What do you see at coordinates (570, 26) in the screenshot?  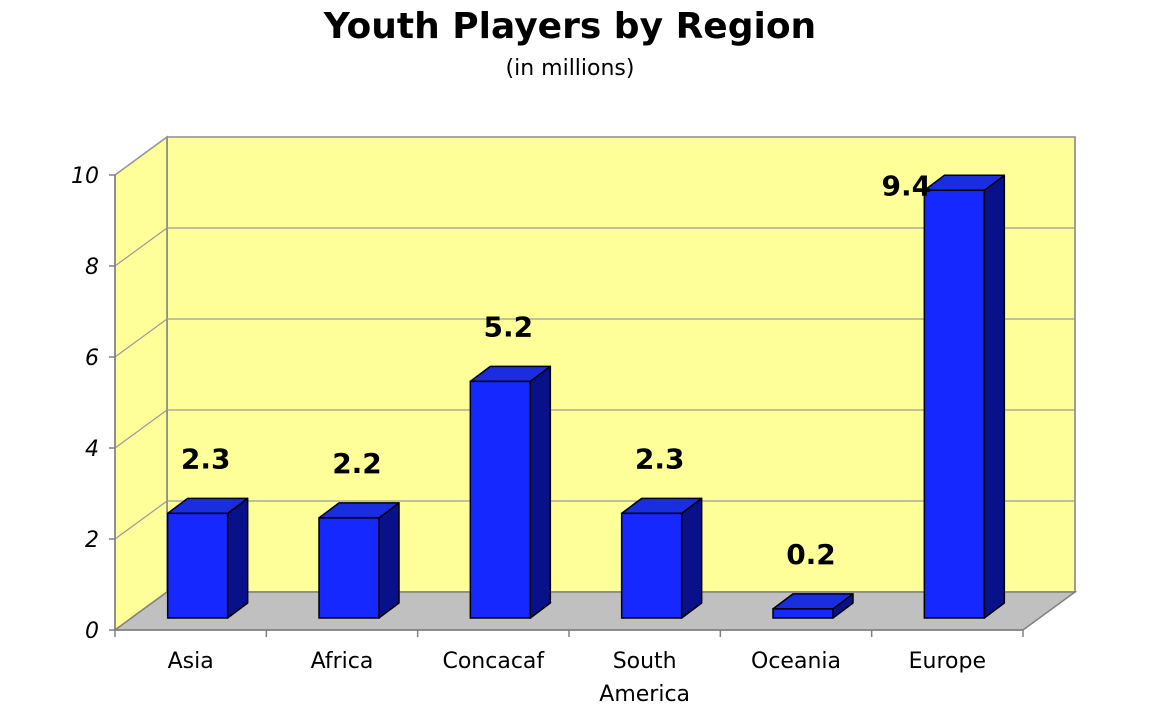 I see `chart-title: Youth Players by Region` at bounding box center [570, 26].